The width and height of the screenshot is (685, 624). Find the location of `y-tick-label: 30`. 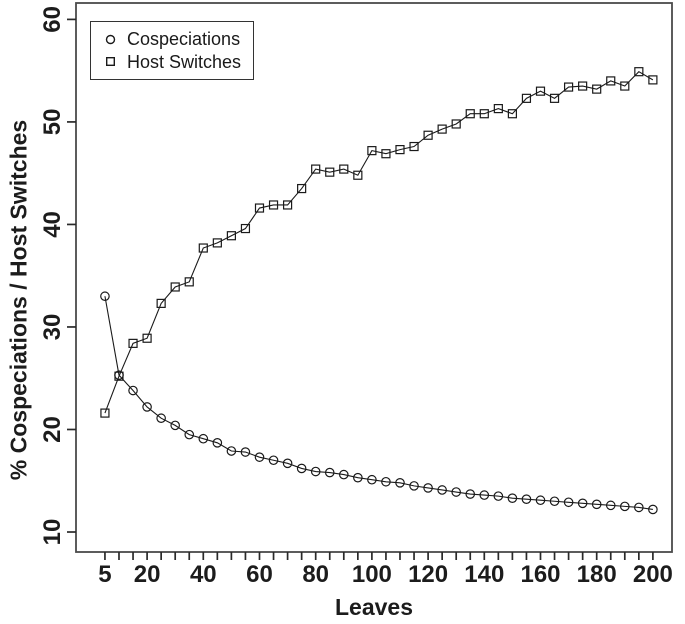

y-tick-label: 30 is located at coordinates (52, 327).